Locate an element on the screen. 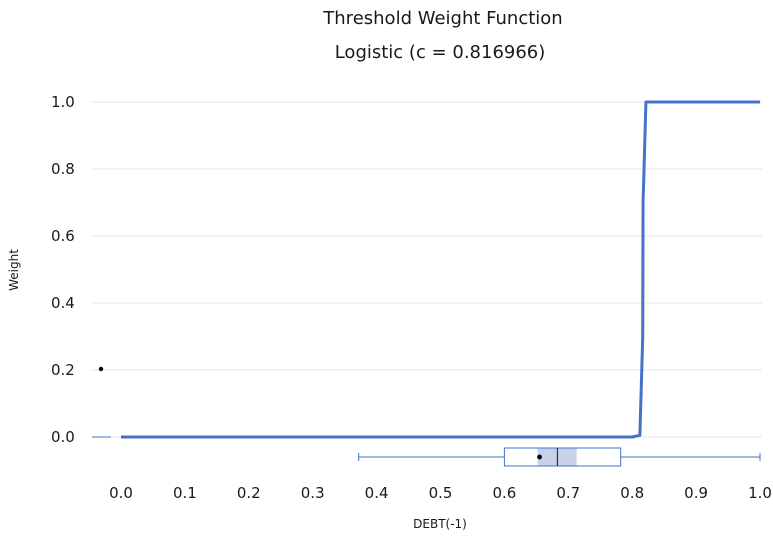  y-axis-label: Weight is located at coordinates (14, 270).